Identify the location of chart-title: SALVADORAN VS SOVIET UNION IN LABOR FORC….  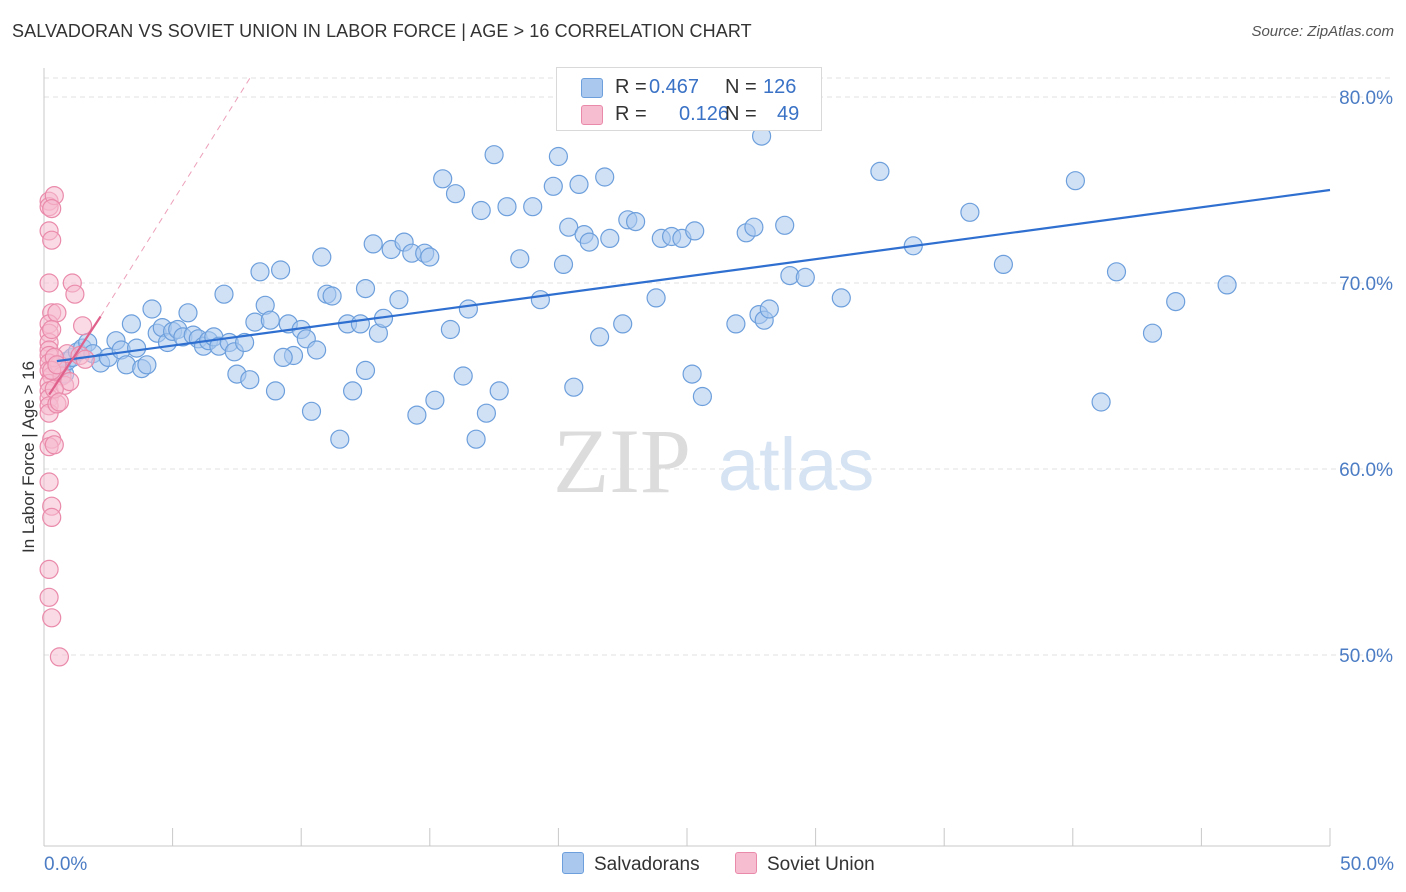
(382, 31).